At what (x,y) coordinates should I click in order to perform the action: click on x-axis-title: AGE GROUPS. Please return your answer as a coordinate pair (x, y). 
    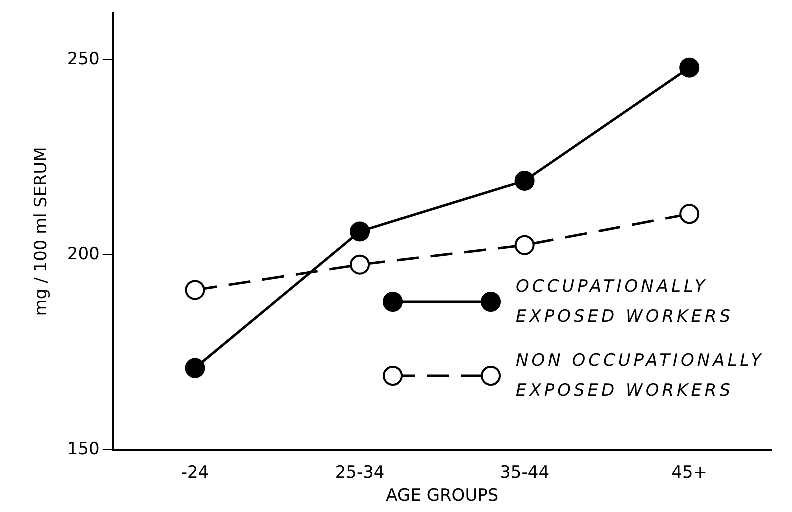
    Looking at the image, I should click on (442, 496).